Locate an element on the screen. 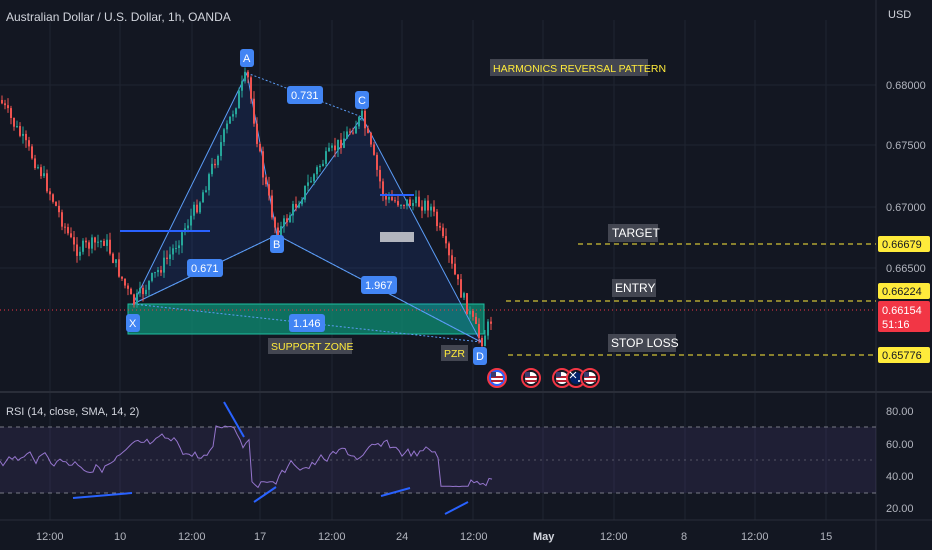  pattern-title: HARMONICS REVERSAL PATTERN is located at coordinates (579, 69).